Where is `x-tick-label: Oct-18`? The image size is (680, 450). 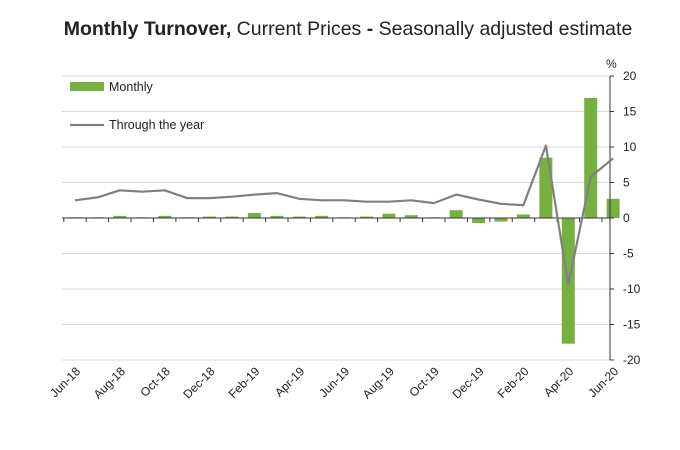 x-tick-label: Oct-18 is located at coordinates (155, 382).